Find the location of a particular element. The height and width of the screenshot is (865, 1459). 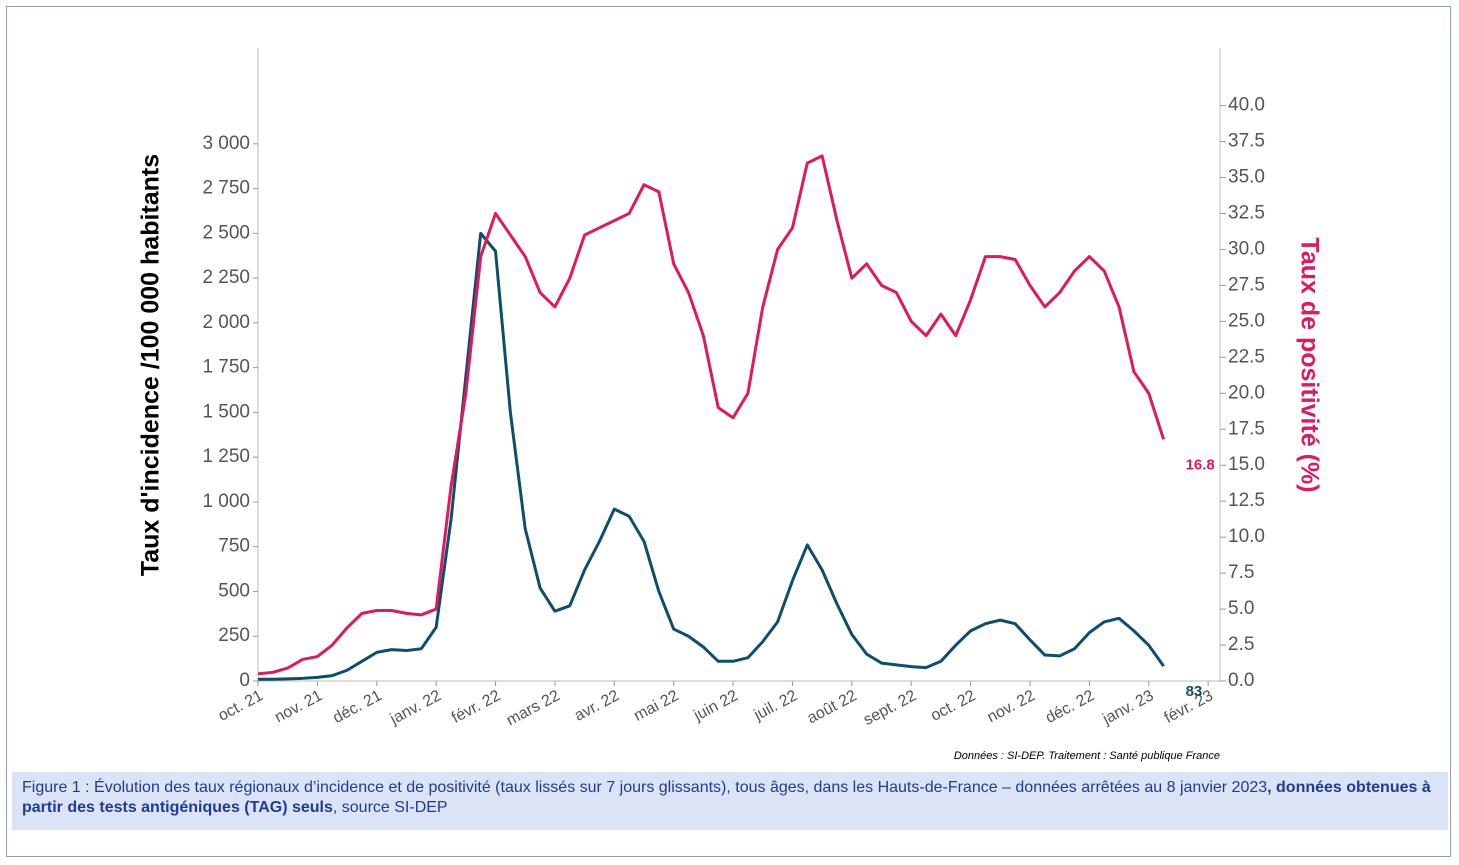

x-tick-label: août 22 is located at coordinates (832, 707).